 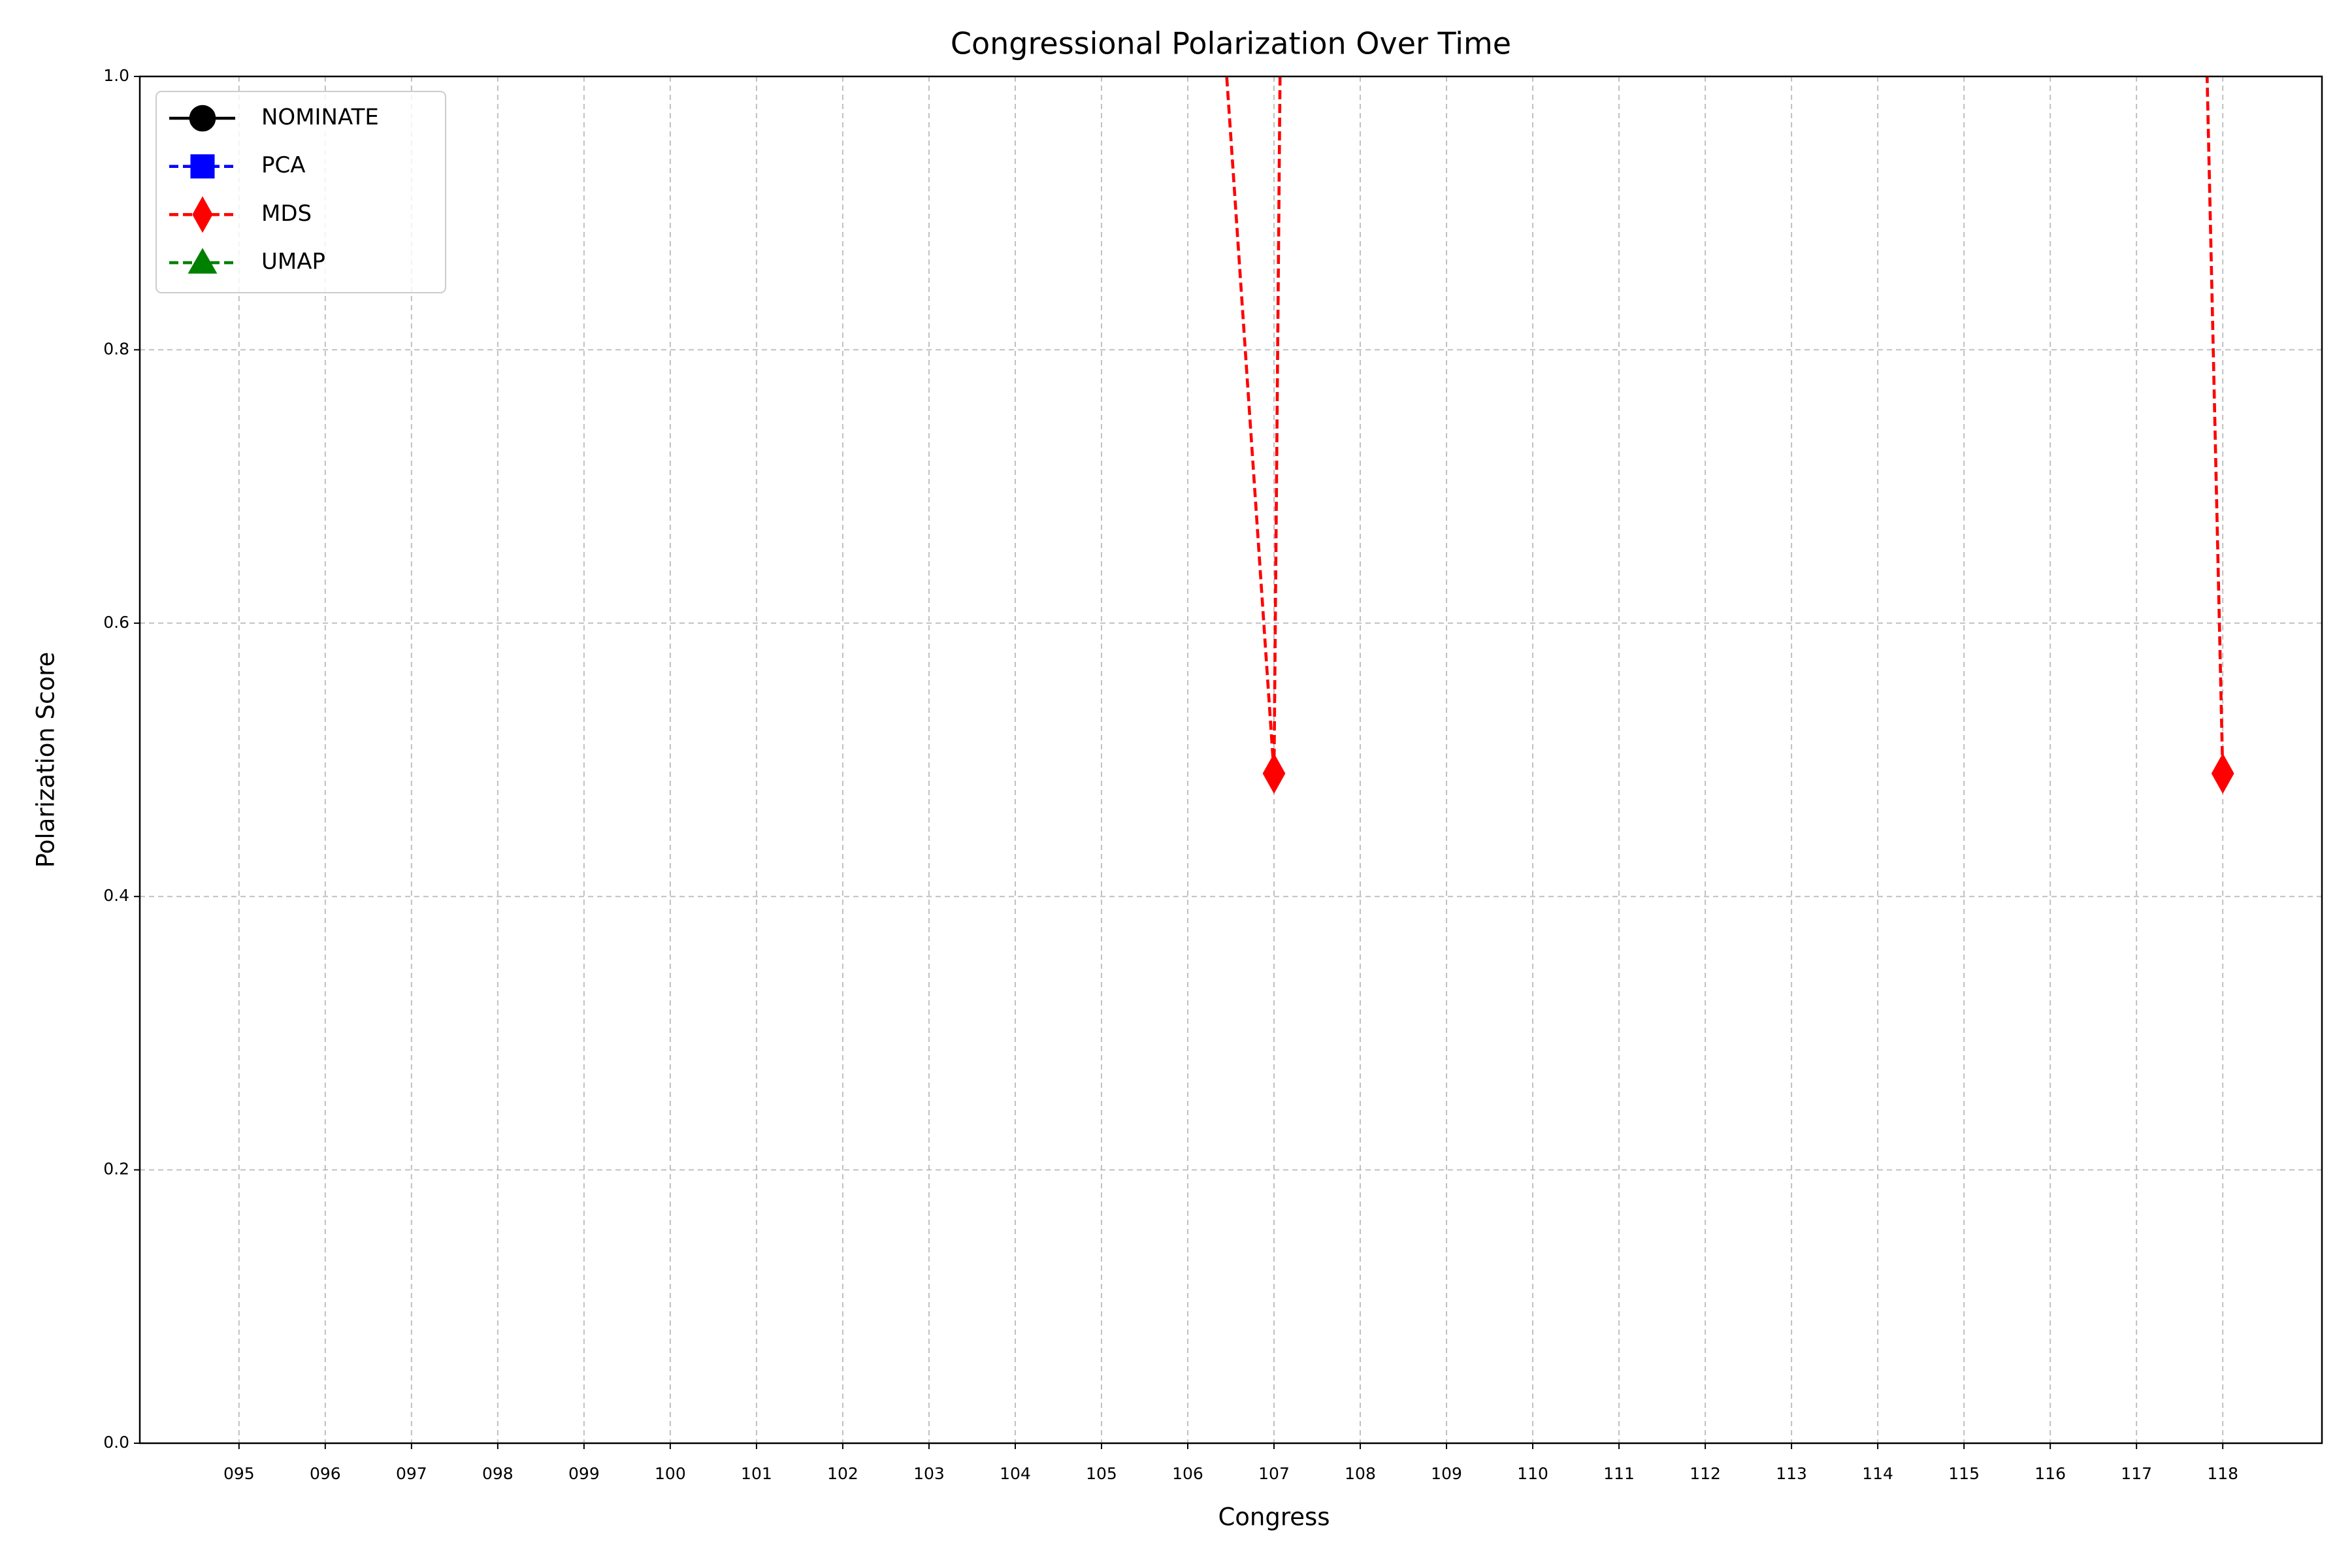 I want to click on x-tick-label: 111, so click(x=1619, y=1473).